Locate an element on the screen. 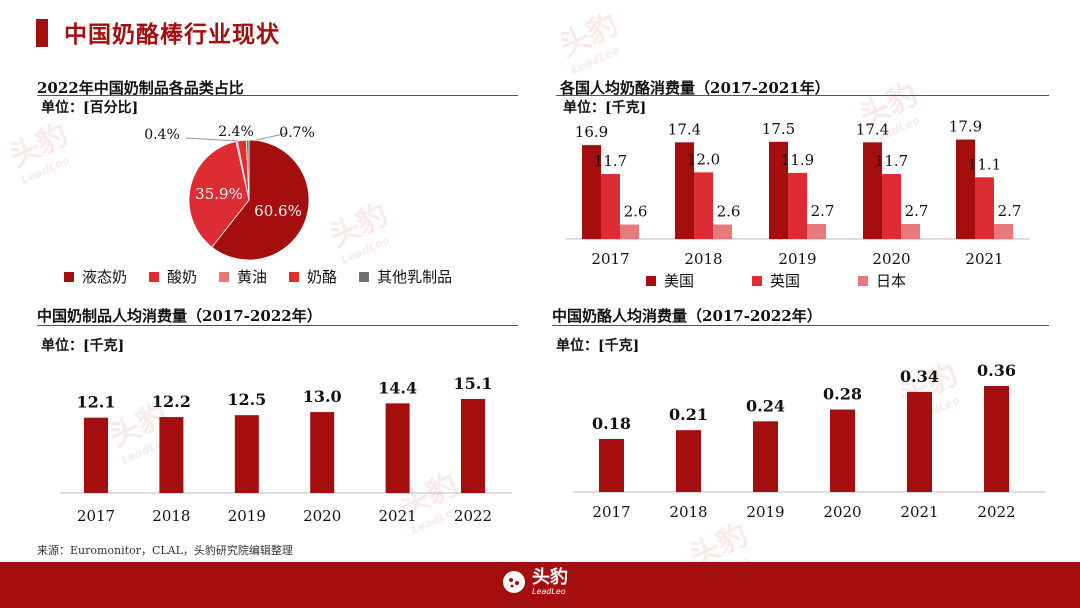 This screenshot has width=1080, height=608. data-label: 0.21 is located at coordinates (688, 414).